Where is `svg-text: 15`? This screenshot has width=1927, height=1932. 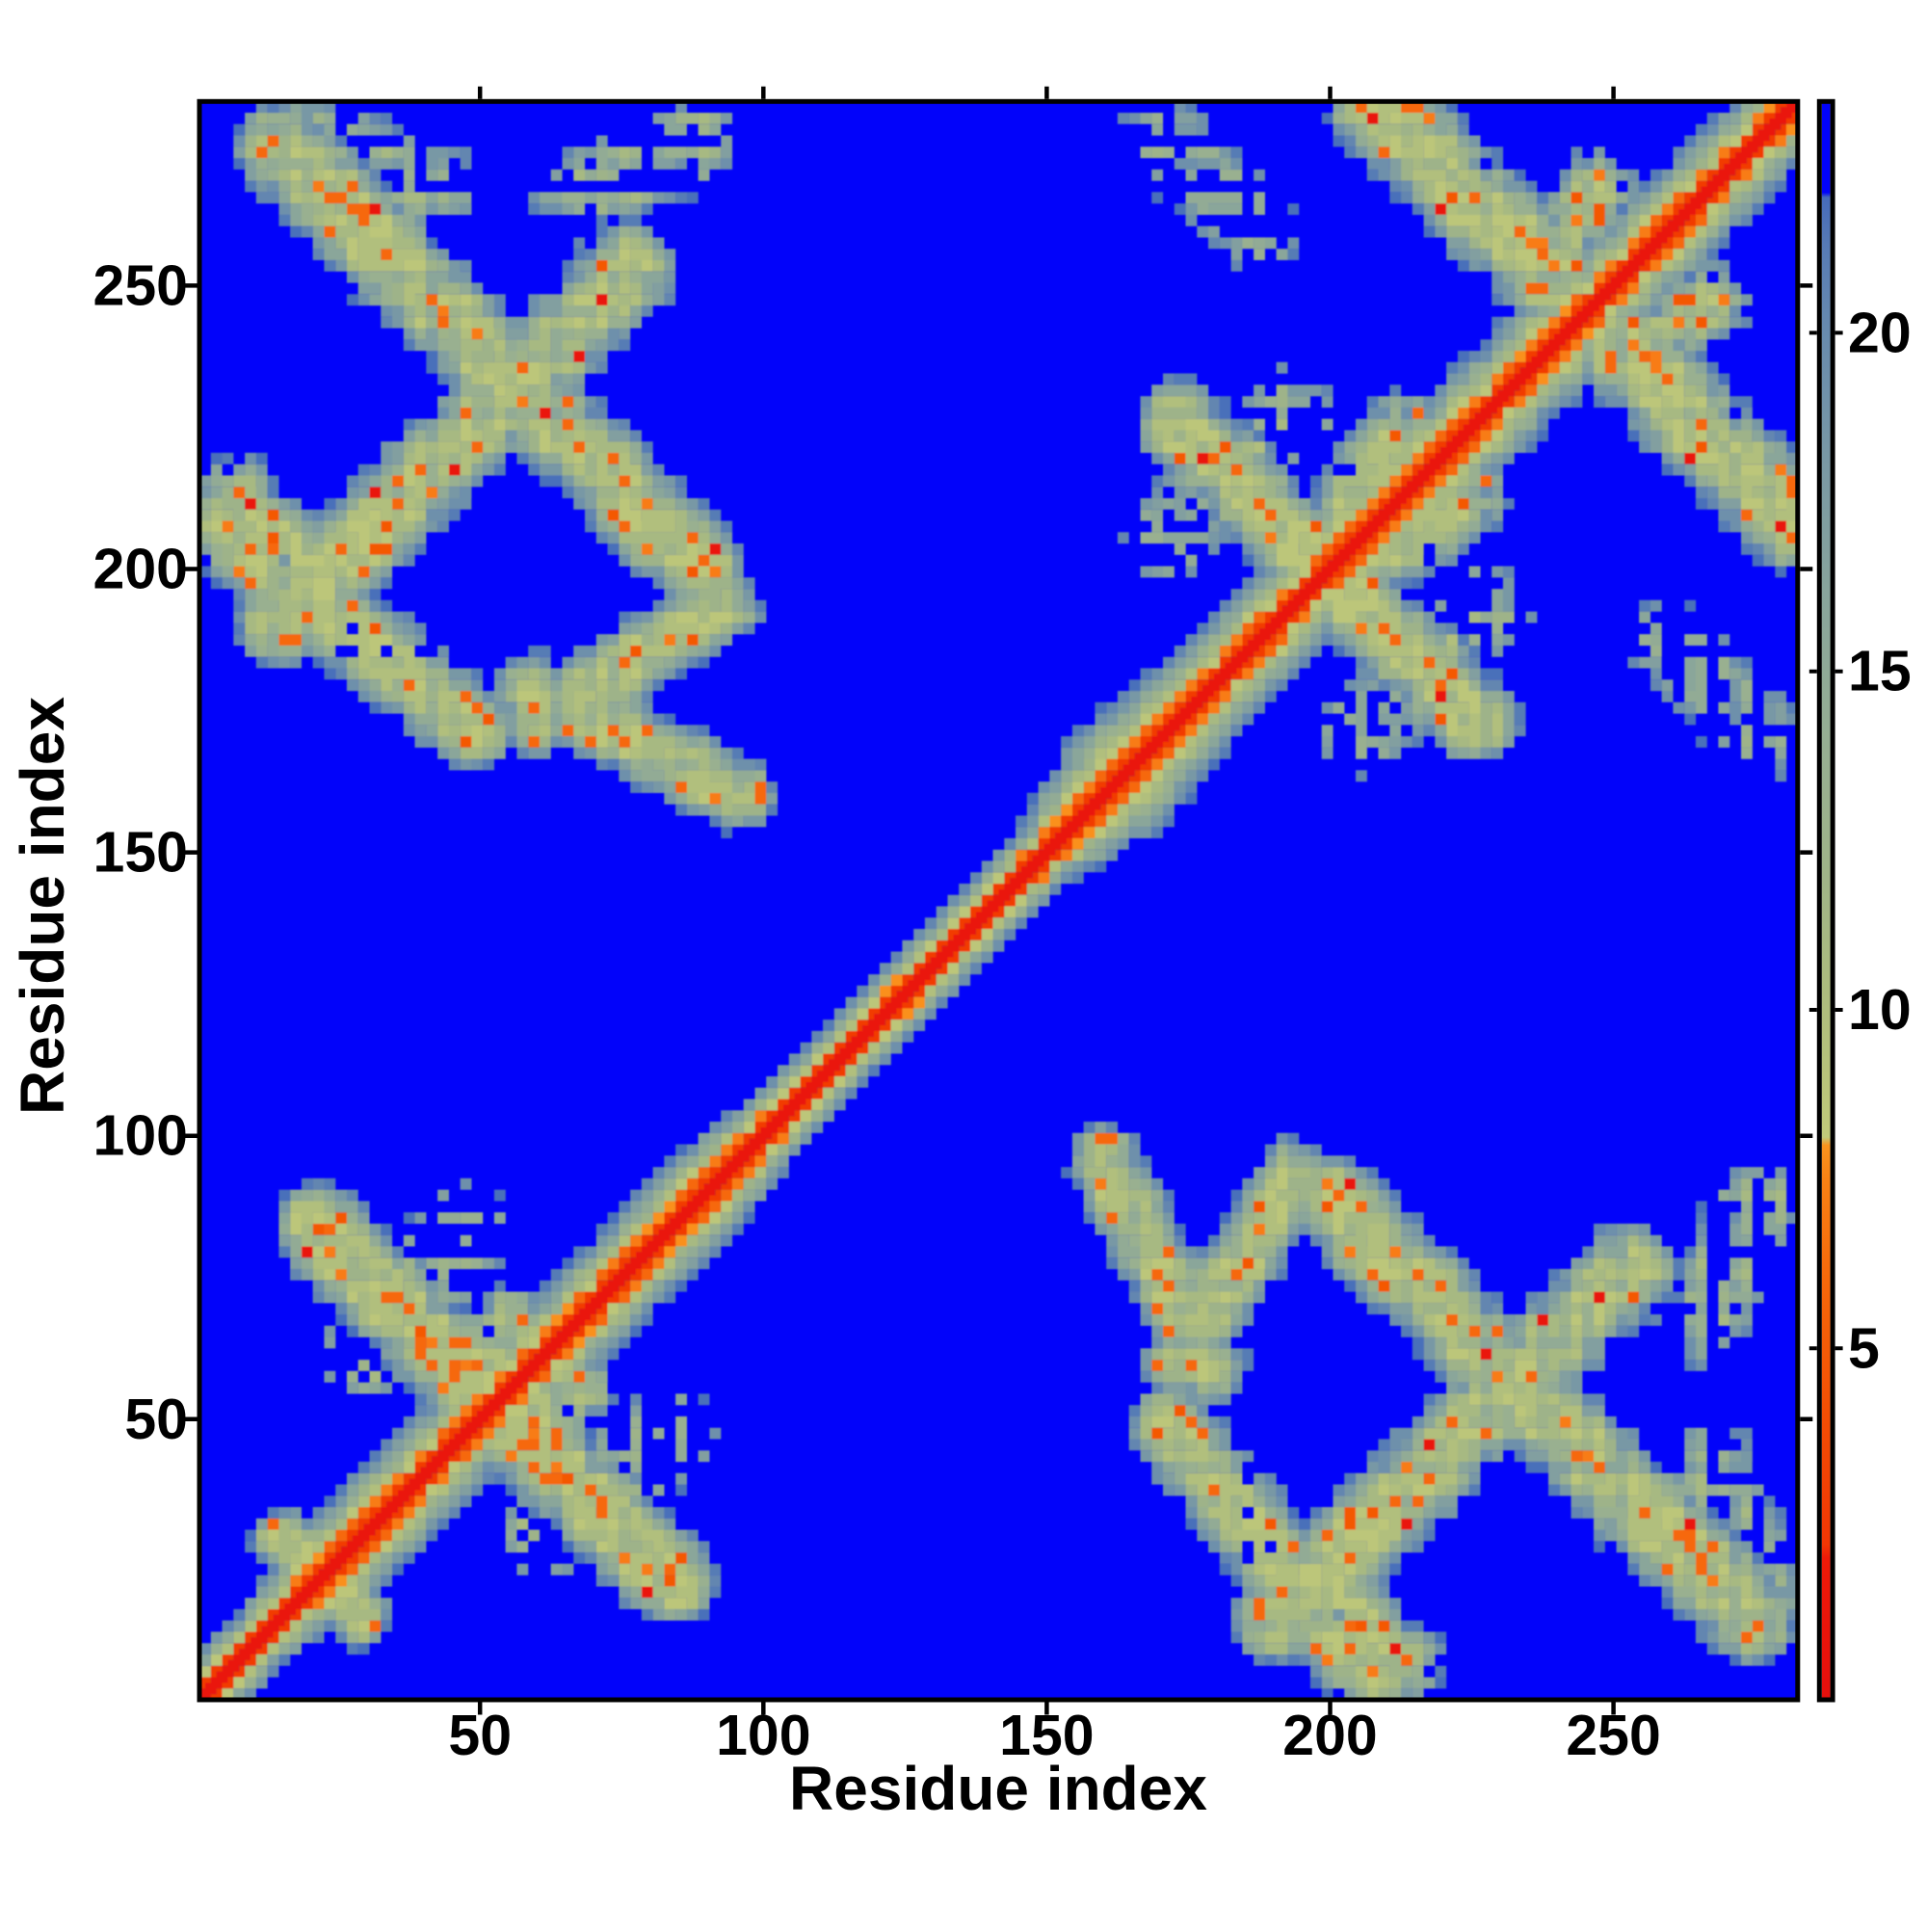 svg-text: 15 is located at coordinates (1880, 671).